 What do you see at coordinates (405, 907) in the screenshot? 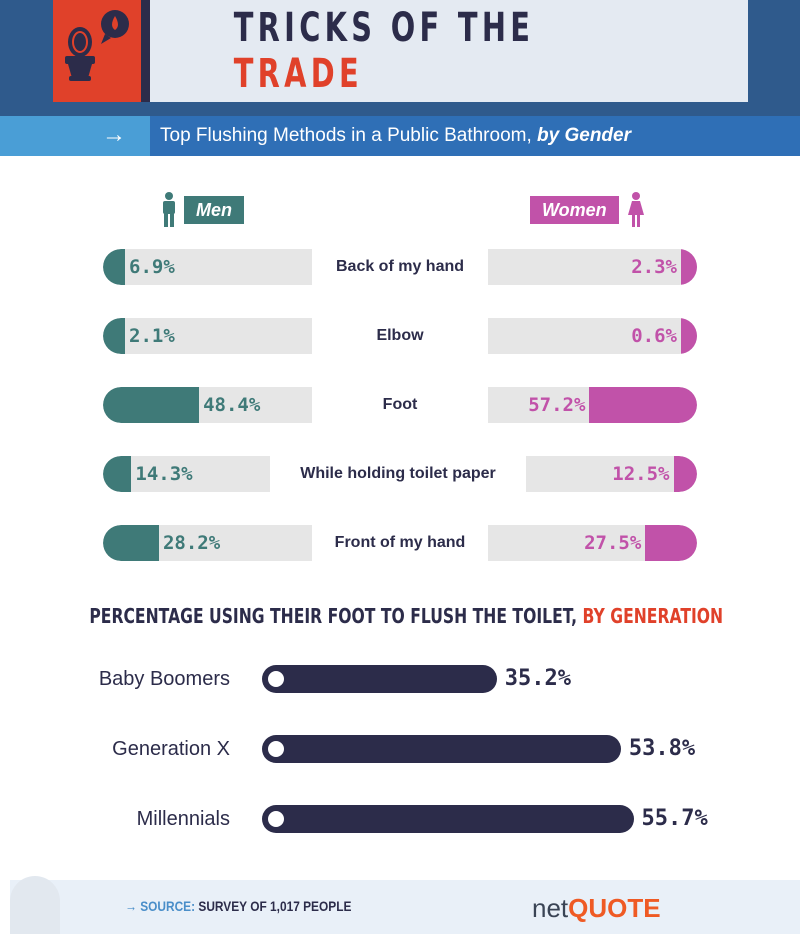
I see `footer` at bounding box center [405, 907].